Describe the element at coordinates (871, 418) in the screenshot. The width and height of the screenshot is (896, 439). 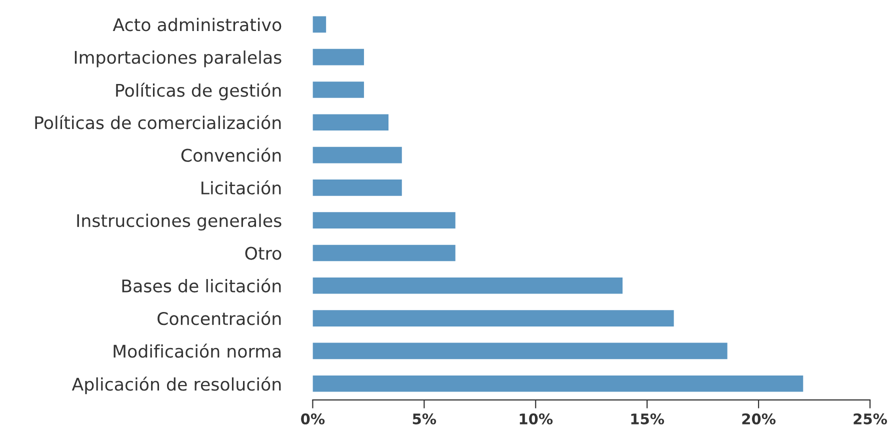
I see `x-tick-label: 25%` at that location.